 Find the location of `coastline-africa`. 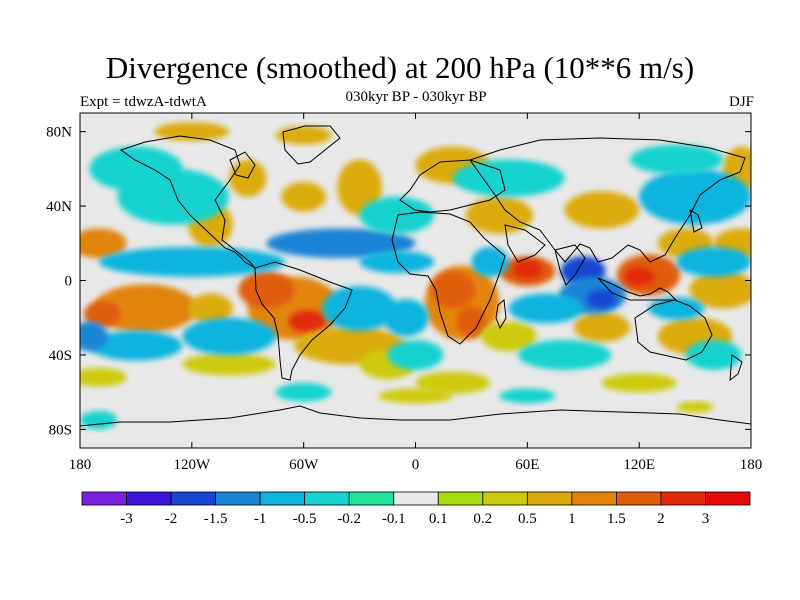

coastline-africa is located at coordinates (448, 278).